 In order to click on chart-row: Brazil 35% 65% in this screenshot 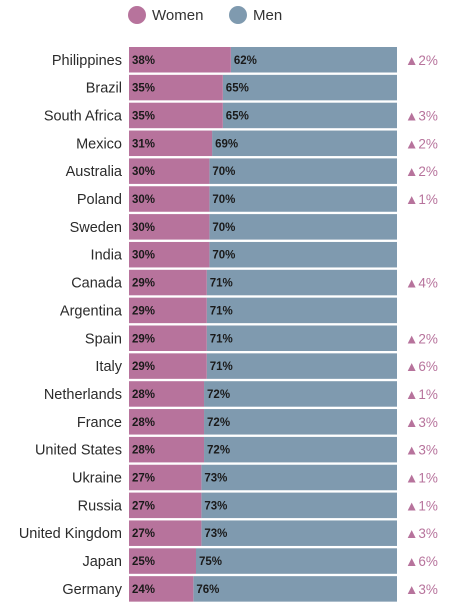, I will do `click(241, 87)`.